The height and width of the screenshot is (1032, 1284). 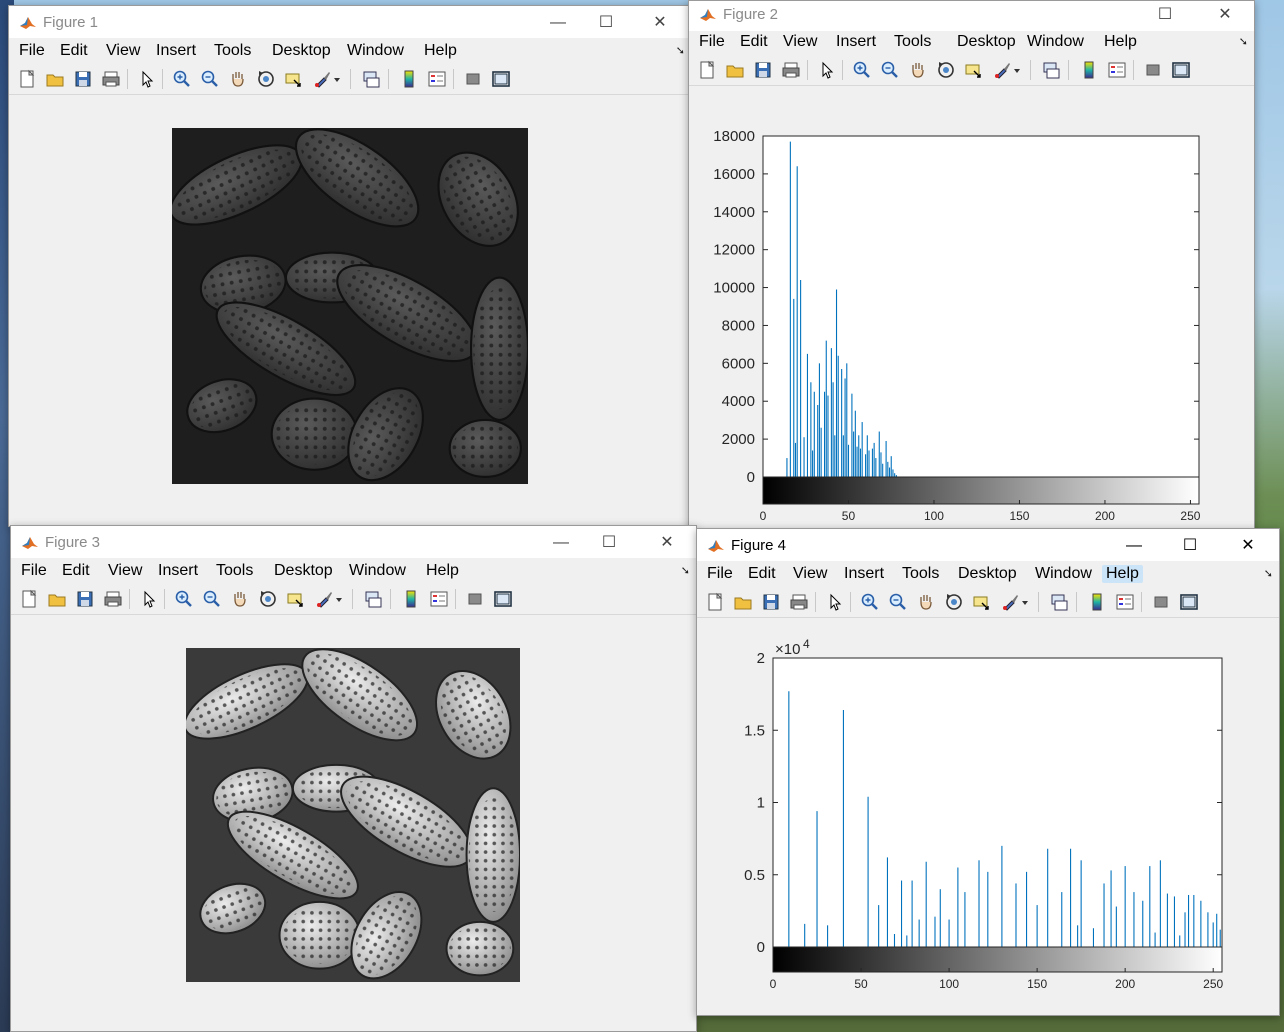 What do you see at coordinates (971, 16) in the screenshot?
I see `titlebar: Figure 2 ☐ ✕` at bounding box center [971, 16].